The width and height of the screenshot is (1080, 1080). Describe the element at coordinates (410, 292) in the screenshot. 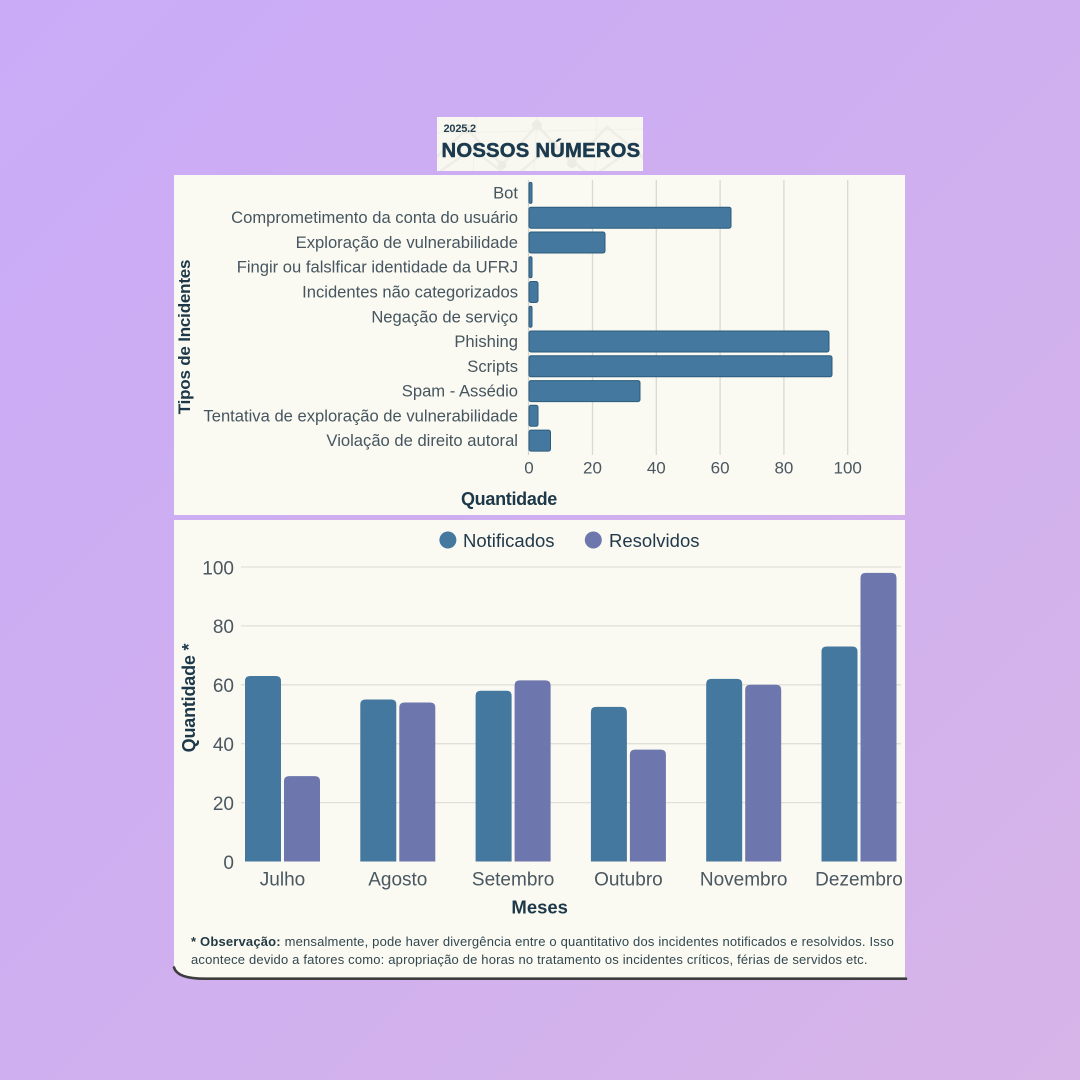

I see `svg-text: Incidentes não categorizados` at that location.